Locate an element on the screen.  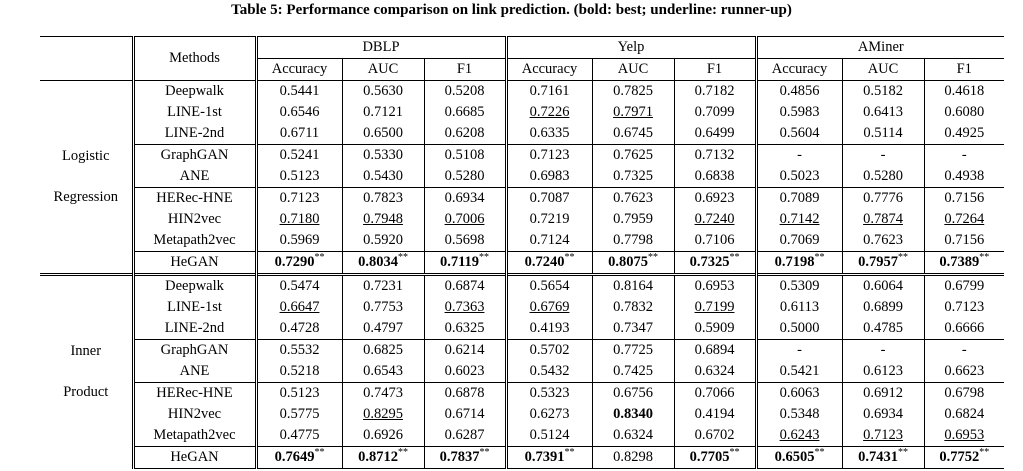
score-cell: 0.8075** is located at coordinates (632, 263).